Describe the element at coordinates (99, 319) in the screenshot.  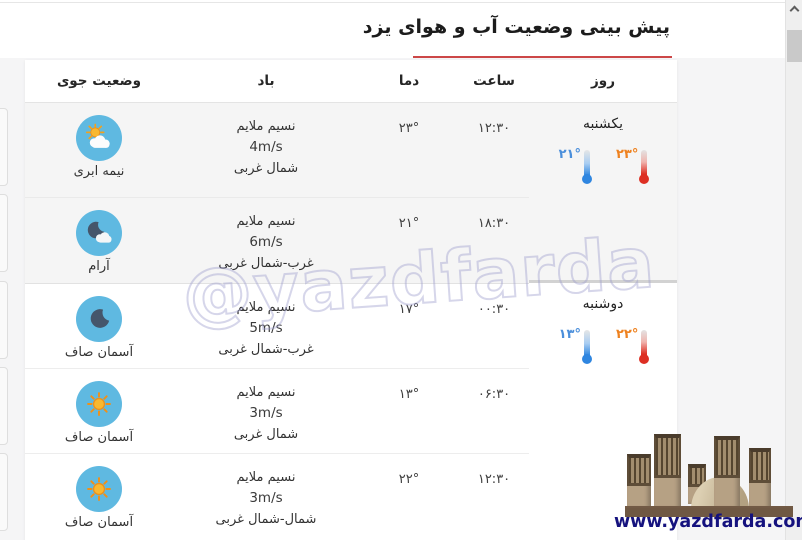
I see `moon-icon` at that location.